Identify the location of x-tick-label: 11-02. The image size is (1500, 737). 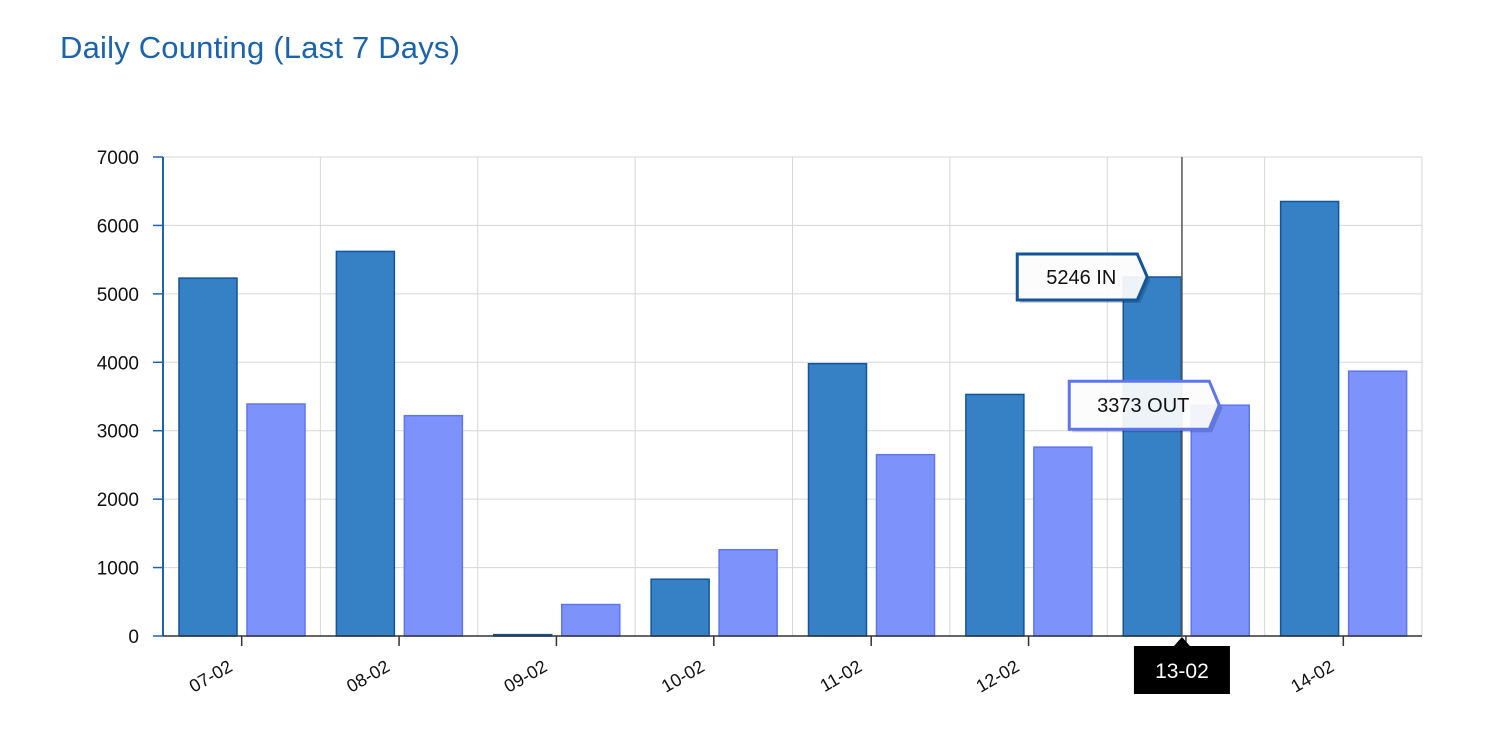
(840, 676).